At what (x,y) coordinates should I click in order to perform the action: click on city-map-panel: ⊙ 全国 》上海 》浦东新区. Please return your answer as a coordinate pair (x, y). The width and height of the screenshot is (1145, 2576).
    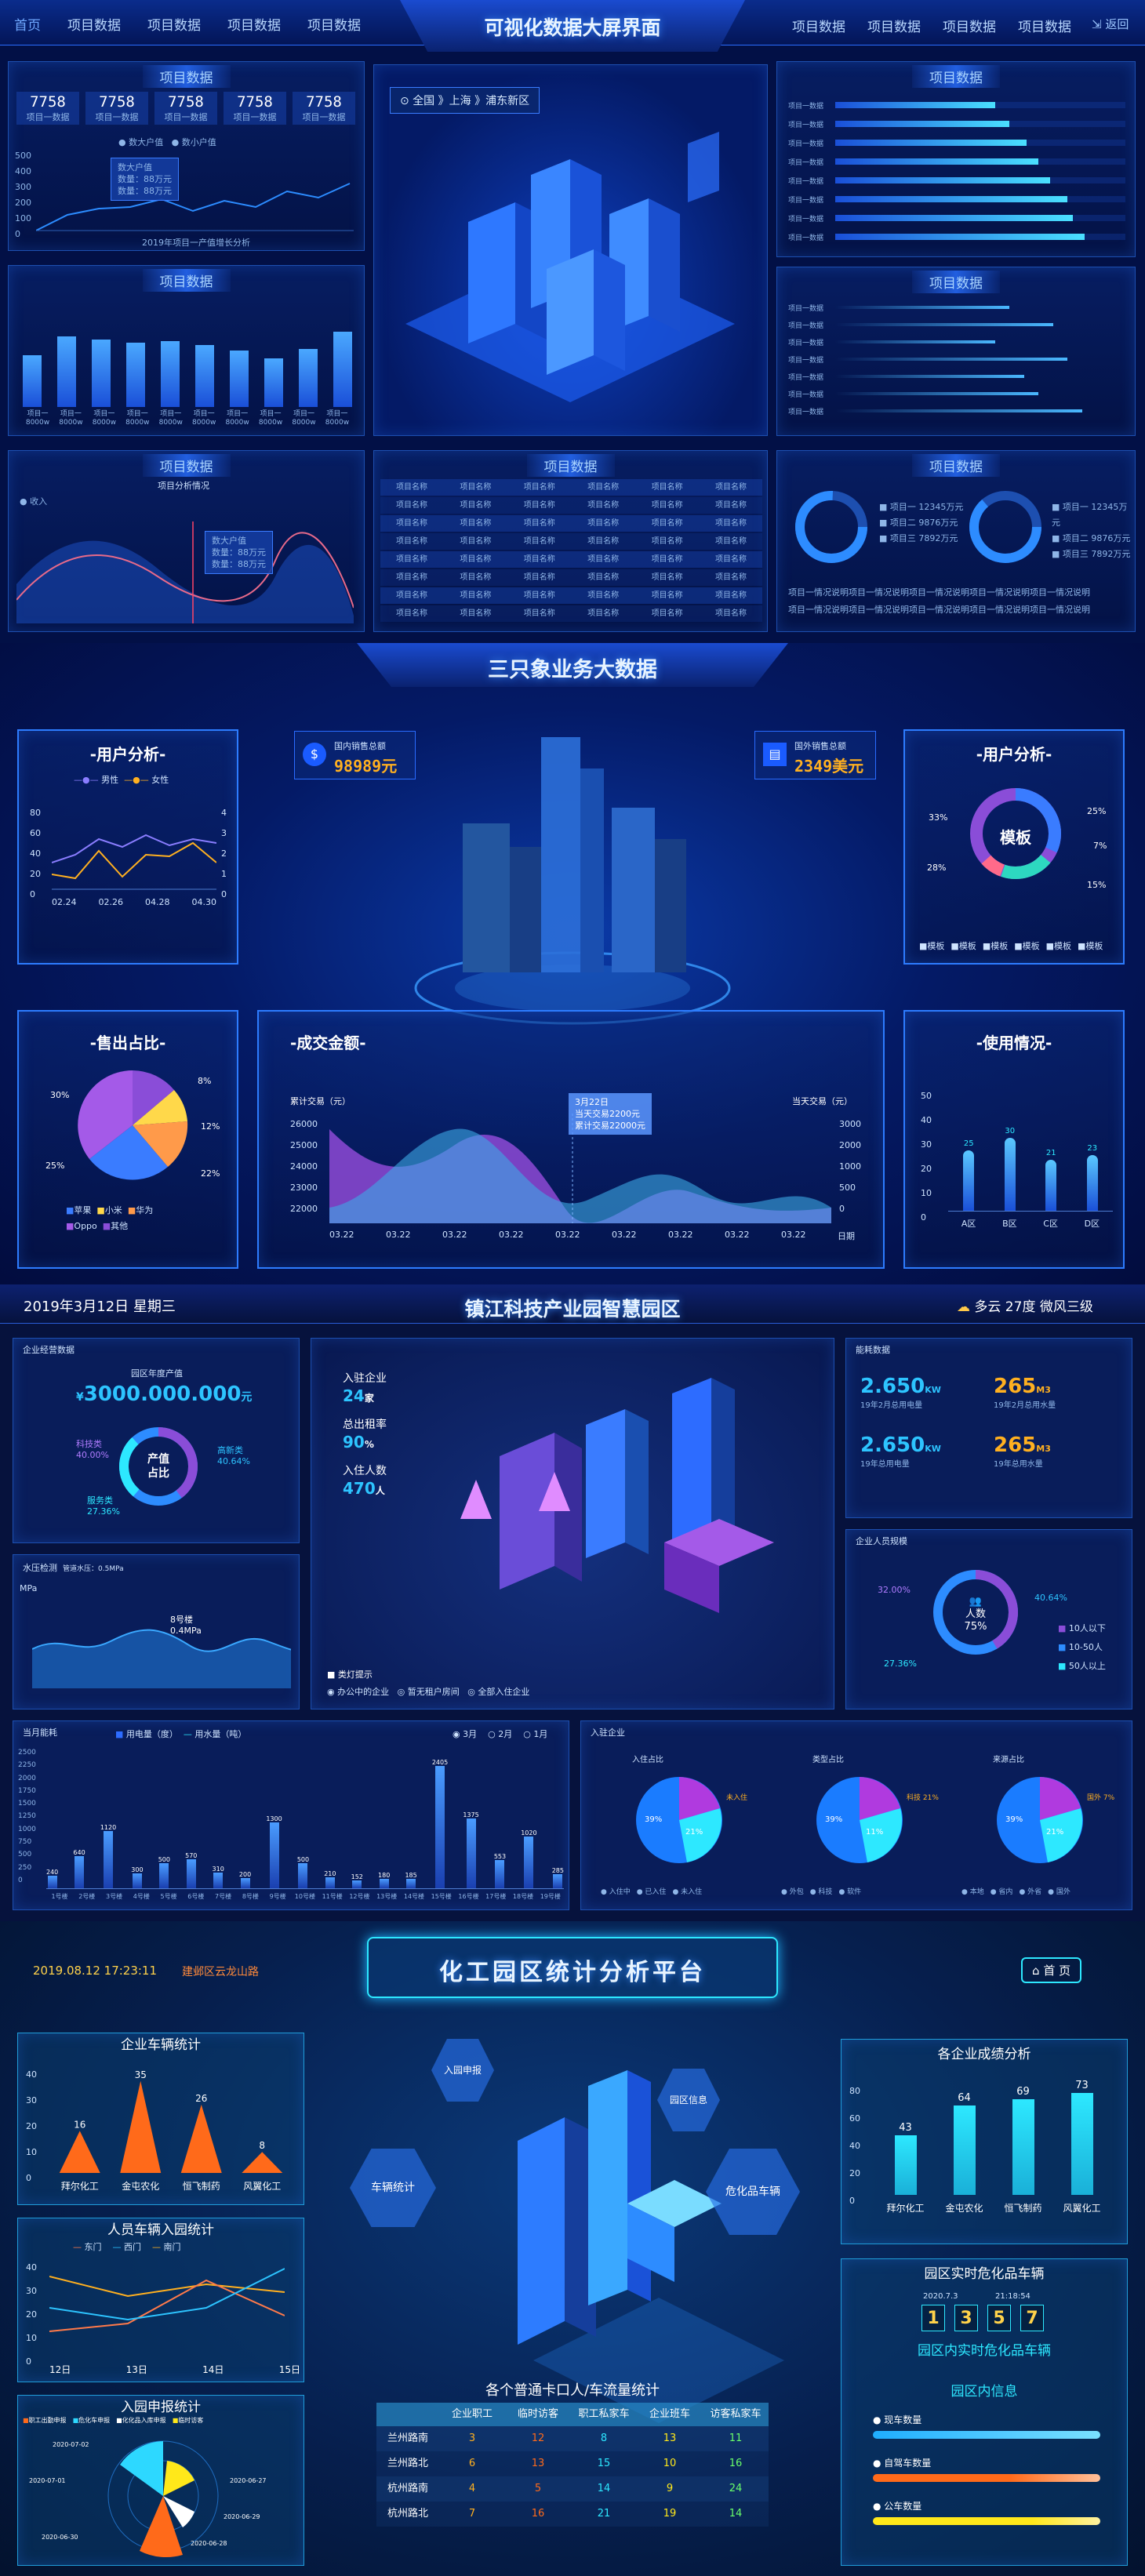
    Looking at the image, I should click on (570, 250).